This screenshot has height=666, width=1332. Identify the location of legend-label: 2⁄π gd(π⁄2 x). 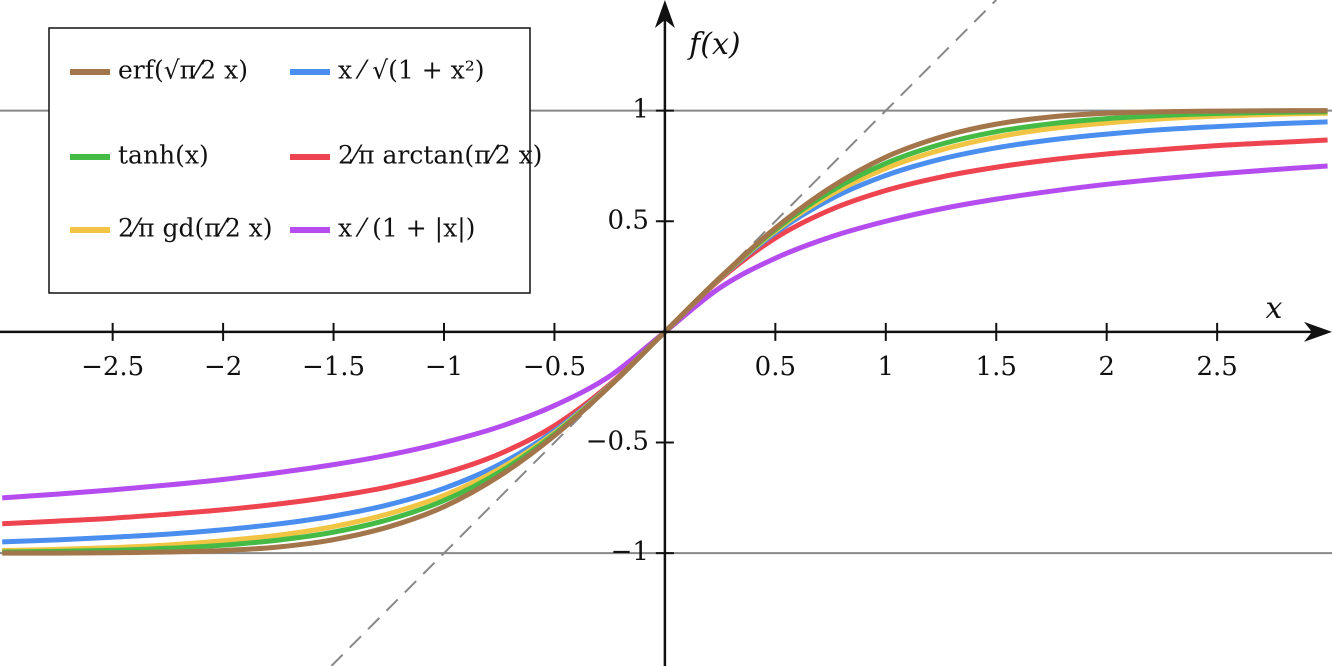
(195, 228).